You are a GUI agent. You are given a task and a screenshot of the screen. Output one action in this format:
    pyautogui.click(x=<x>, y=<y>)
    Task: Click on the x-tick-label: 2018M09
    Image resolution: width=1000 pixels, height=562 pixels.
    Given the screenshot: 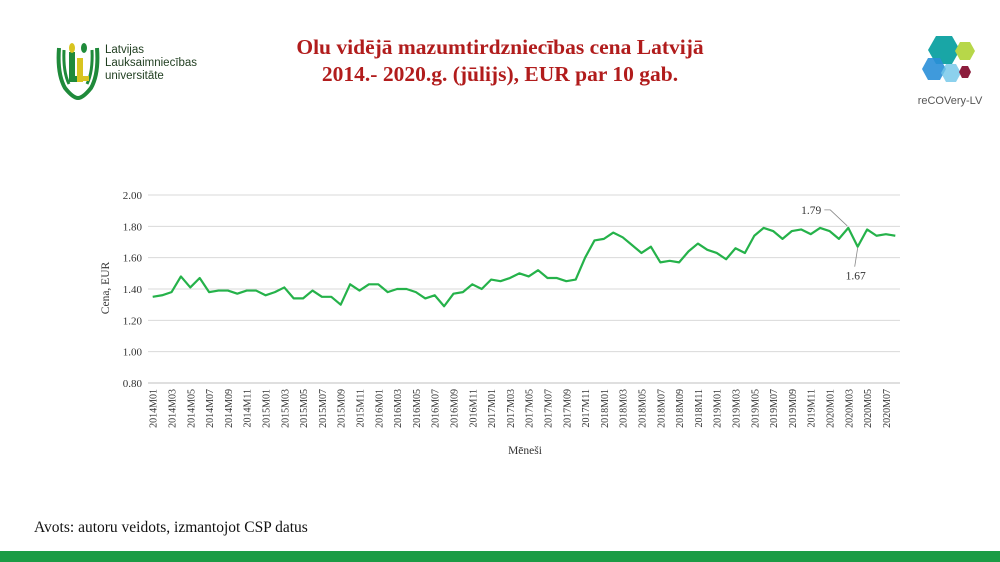 What is the action you would take?
    pyautogui.click(x=680, y=408)
    